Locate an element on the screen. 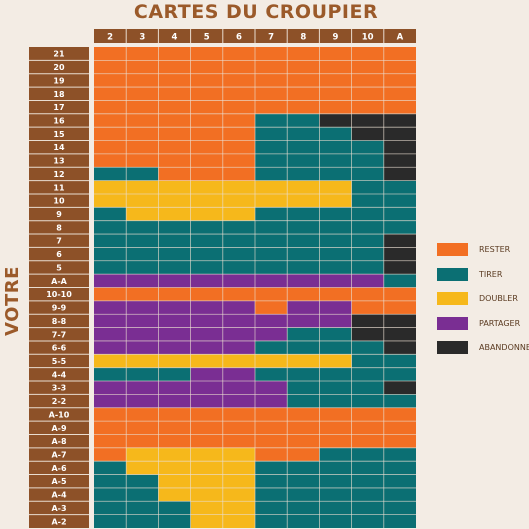  row-label: 4-4 is located at coordinates (59, 374).